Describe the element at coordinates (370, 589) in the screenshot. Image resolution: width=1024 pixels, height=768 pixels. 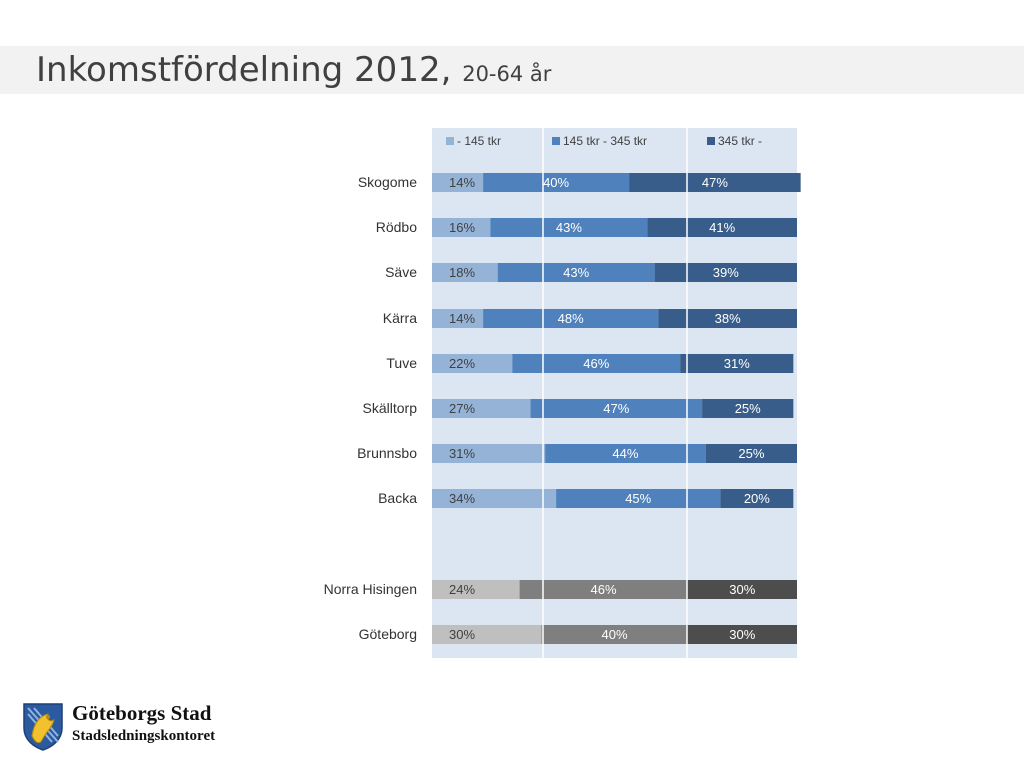
I see `category-label: Norra Hisingen` at that location.